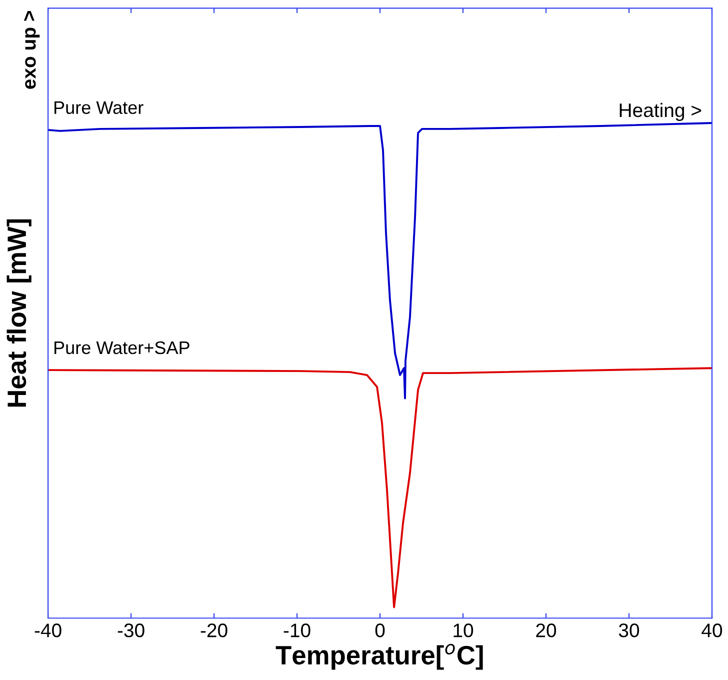 Image resolution: width=728 pixels, height=680 pixels. I want to click on series-label: Pure Water+SAP, so click(122, 347).